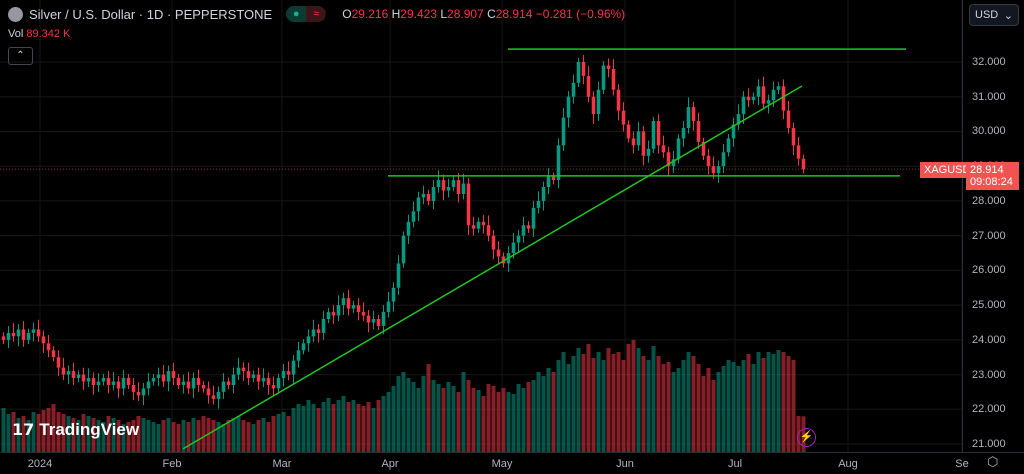 The width and height of the screenshot is (1024, 474). What do you see at coordinates (512, 463) in the screenshot?
I see `time-axis: 2024 Feb Mar Apr May Jun Jul Aug Se` at bounding box center [512, 463].